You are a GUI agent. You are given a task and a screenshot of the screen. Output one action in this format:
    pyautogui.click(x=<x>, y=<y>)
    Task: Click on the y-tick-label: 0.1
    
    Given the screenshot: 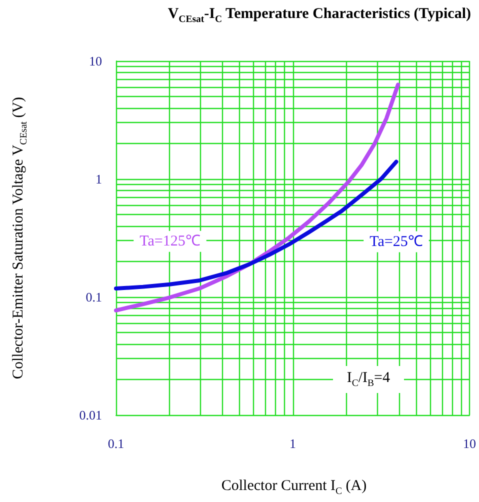 What is the action you would take?
    pyautogui.click(x=94, y=297)
    